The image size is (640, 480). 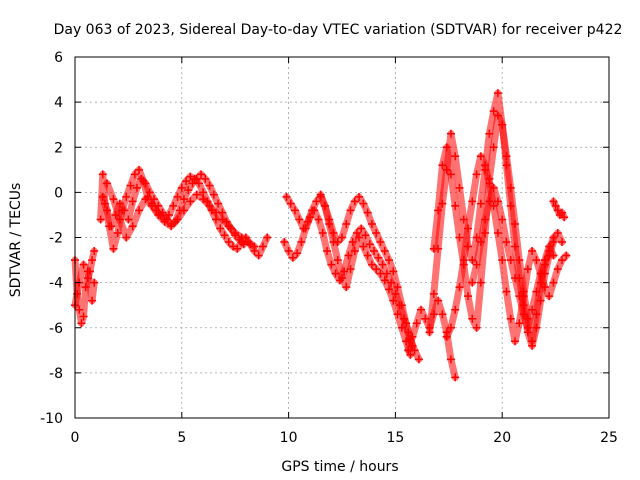 I want to click on y-tick-label: -4, so click(x=56, y=284).